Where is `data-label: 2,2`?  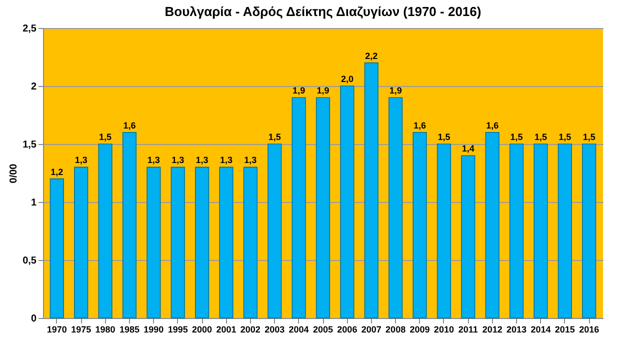
data-label: 2,2 is located at coordinates (371, 55).